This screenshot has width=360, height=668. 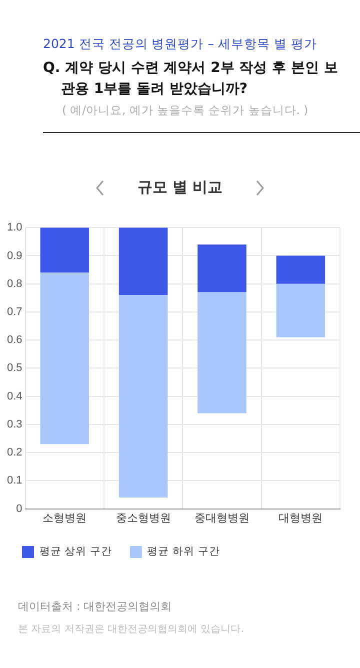 I want to click on y-tick-label: 0.9, so click(x=14, y=256).